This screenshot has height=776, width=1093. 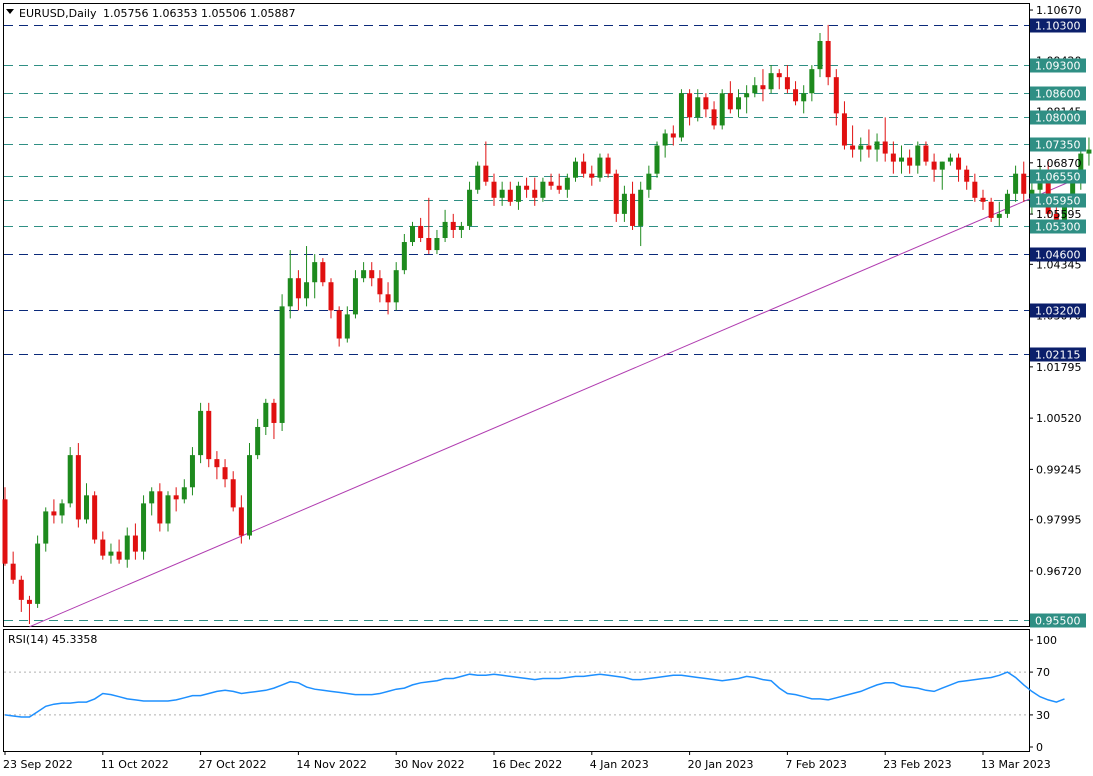 I want to click on price-tick-label: 1.00520, so click(x=1059, y=418).